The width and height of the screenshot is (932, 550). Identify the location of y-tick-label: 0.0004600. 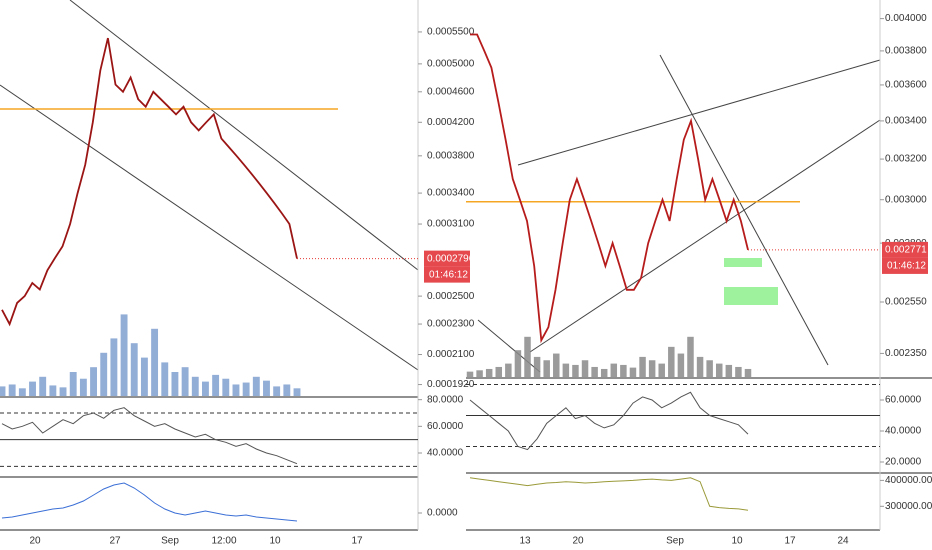
(451, 91).